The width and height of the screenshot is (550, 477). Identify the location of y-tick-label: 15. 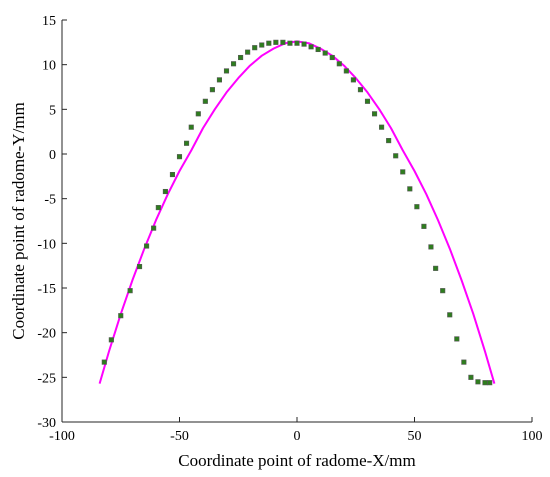
(49, 21).